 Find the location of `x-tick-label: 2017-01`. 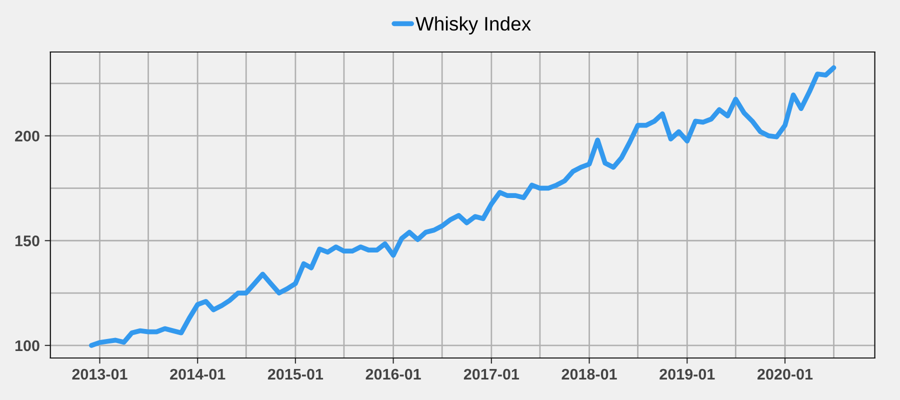

x-tick-label: 2017-01 is located at coordinates (492, 374).